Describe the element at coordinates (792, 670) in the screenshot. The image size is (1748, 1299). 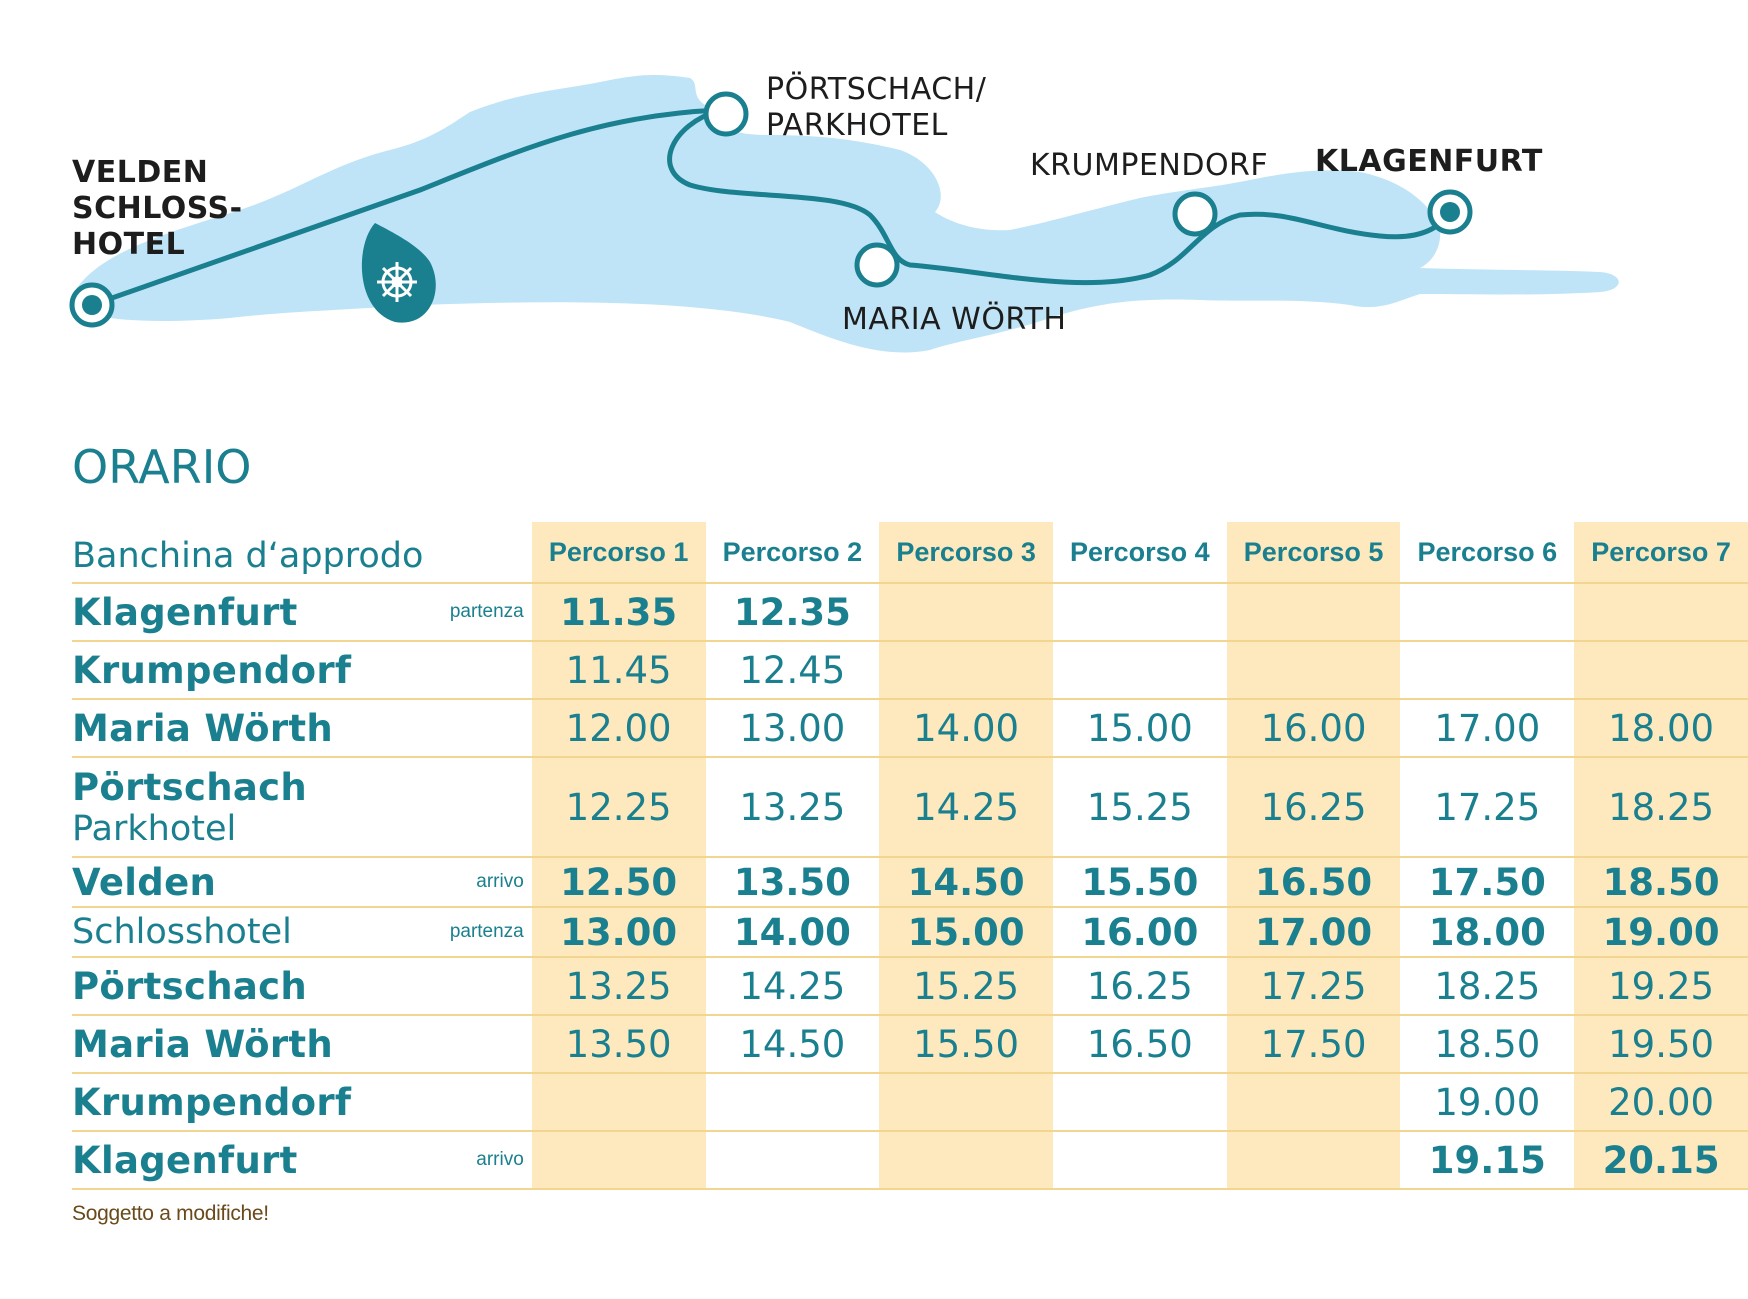
I see `time-cell: 12.45` at that location.